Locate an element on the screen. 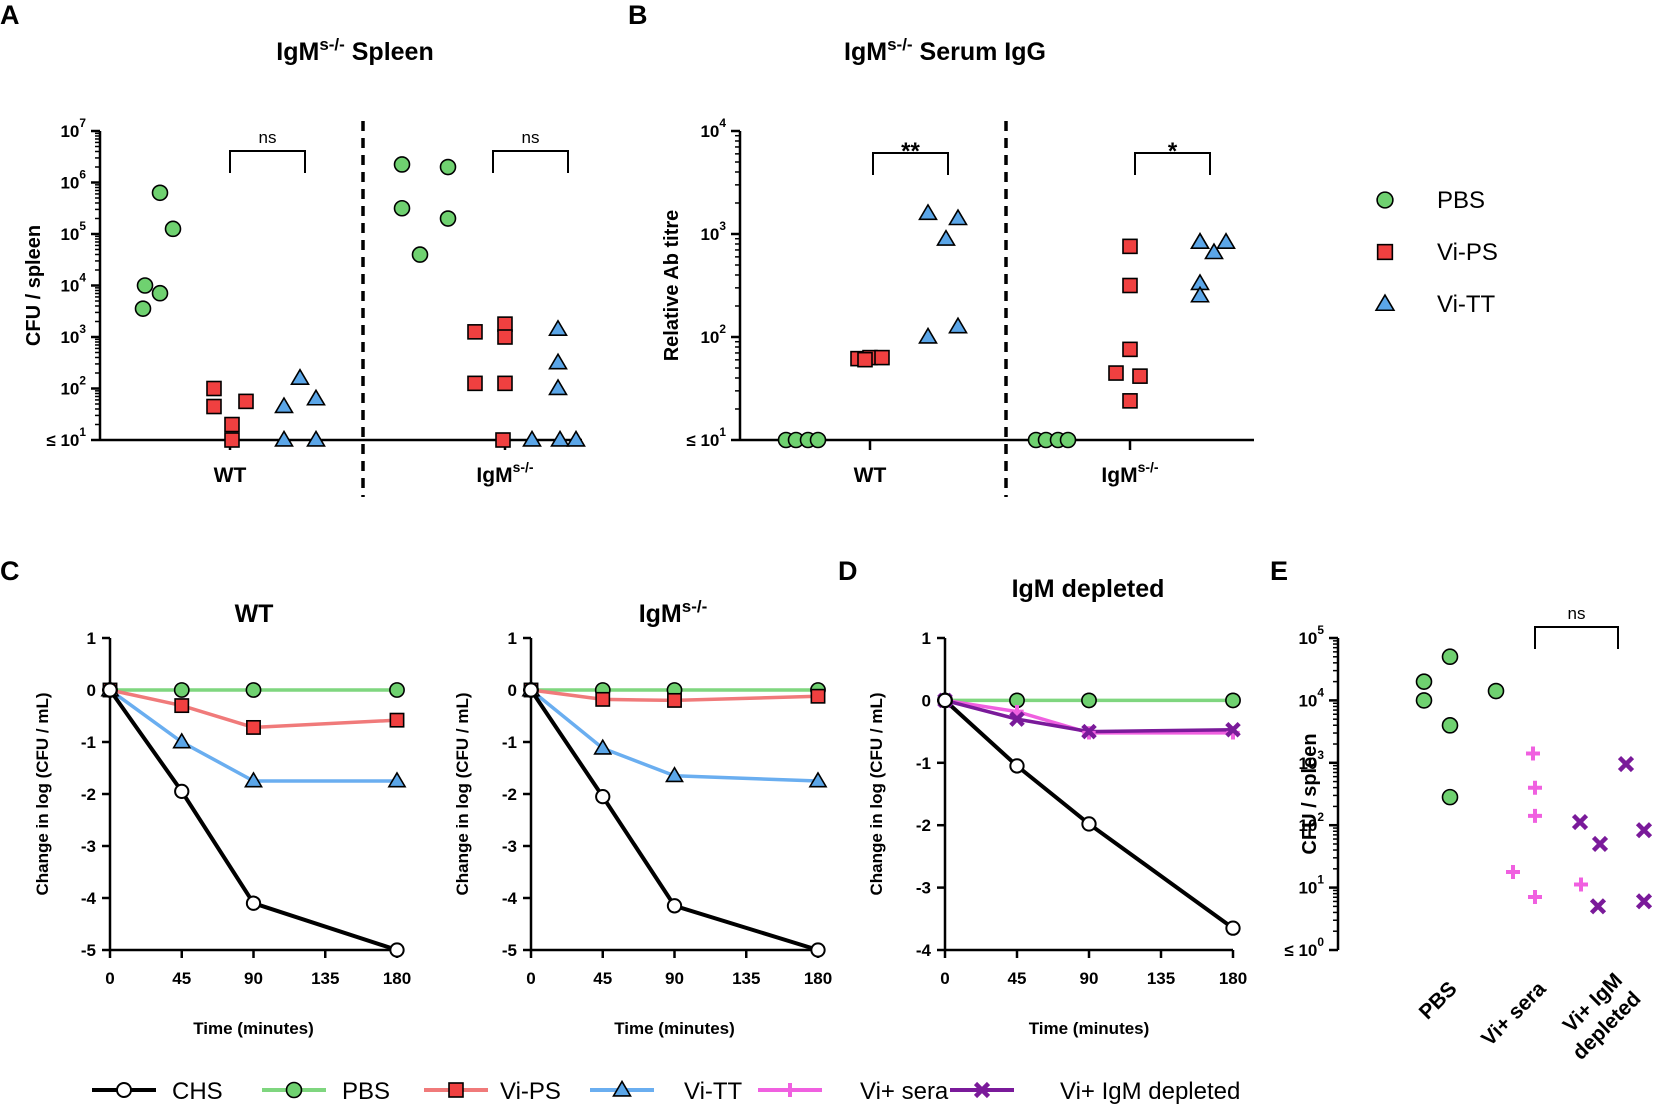 This screenshot has width=1675, height=1107. y-tick-label: 10⁵ is located at coordinates (73, 231).